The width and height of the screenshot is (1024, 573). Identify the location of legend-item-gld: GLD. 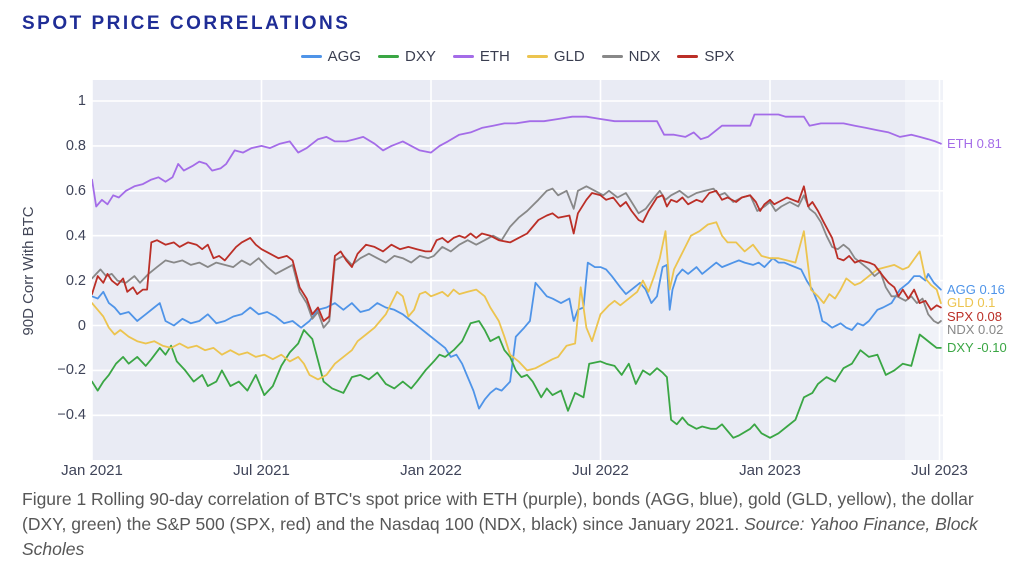
(555, 56).